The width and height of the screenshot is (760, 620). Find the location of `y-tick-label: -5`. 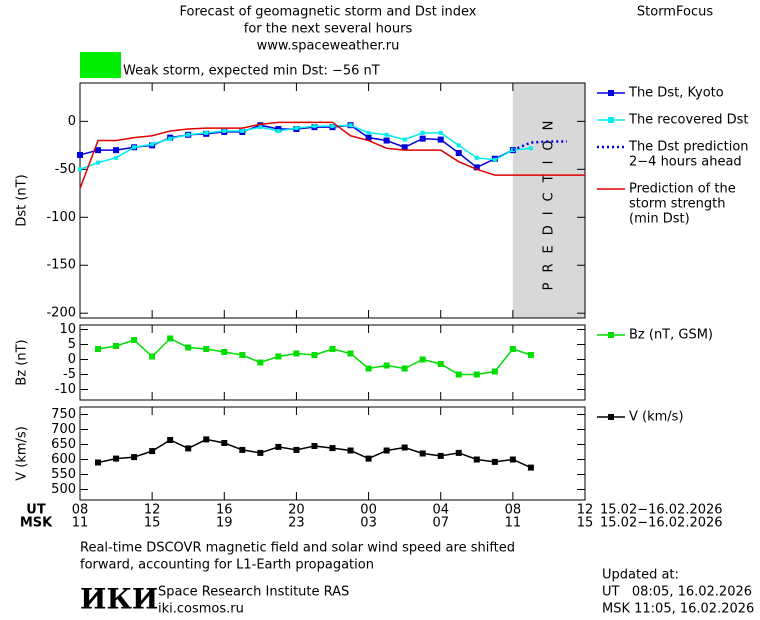

y-tick-label: -5 is located at coordinates (69, 374).